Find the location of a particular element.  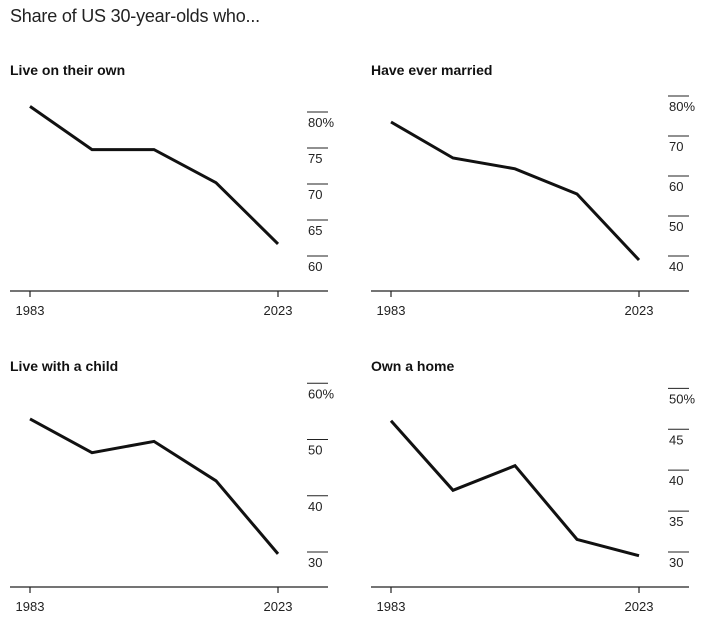

chart-title: Live on their own is located at coordinates (68, 70).